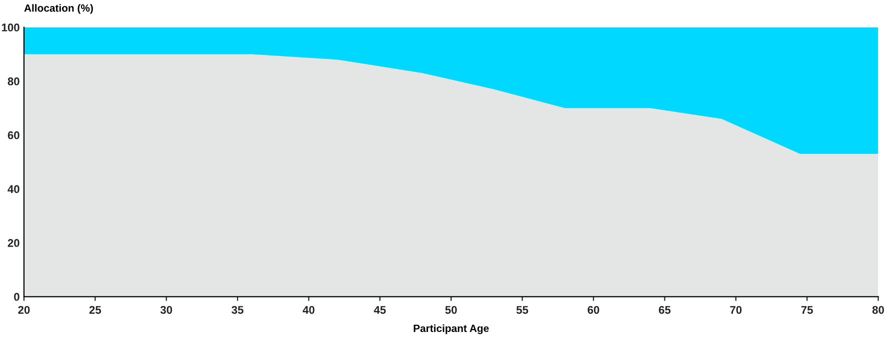 The image size is (888, 341). Describe the element at coordinates (11, 28) in the screenshot. I see `y-tick-label: 100` at that location.